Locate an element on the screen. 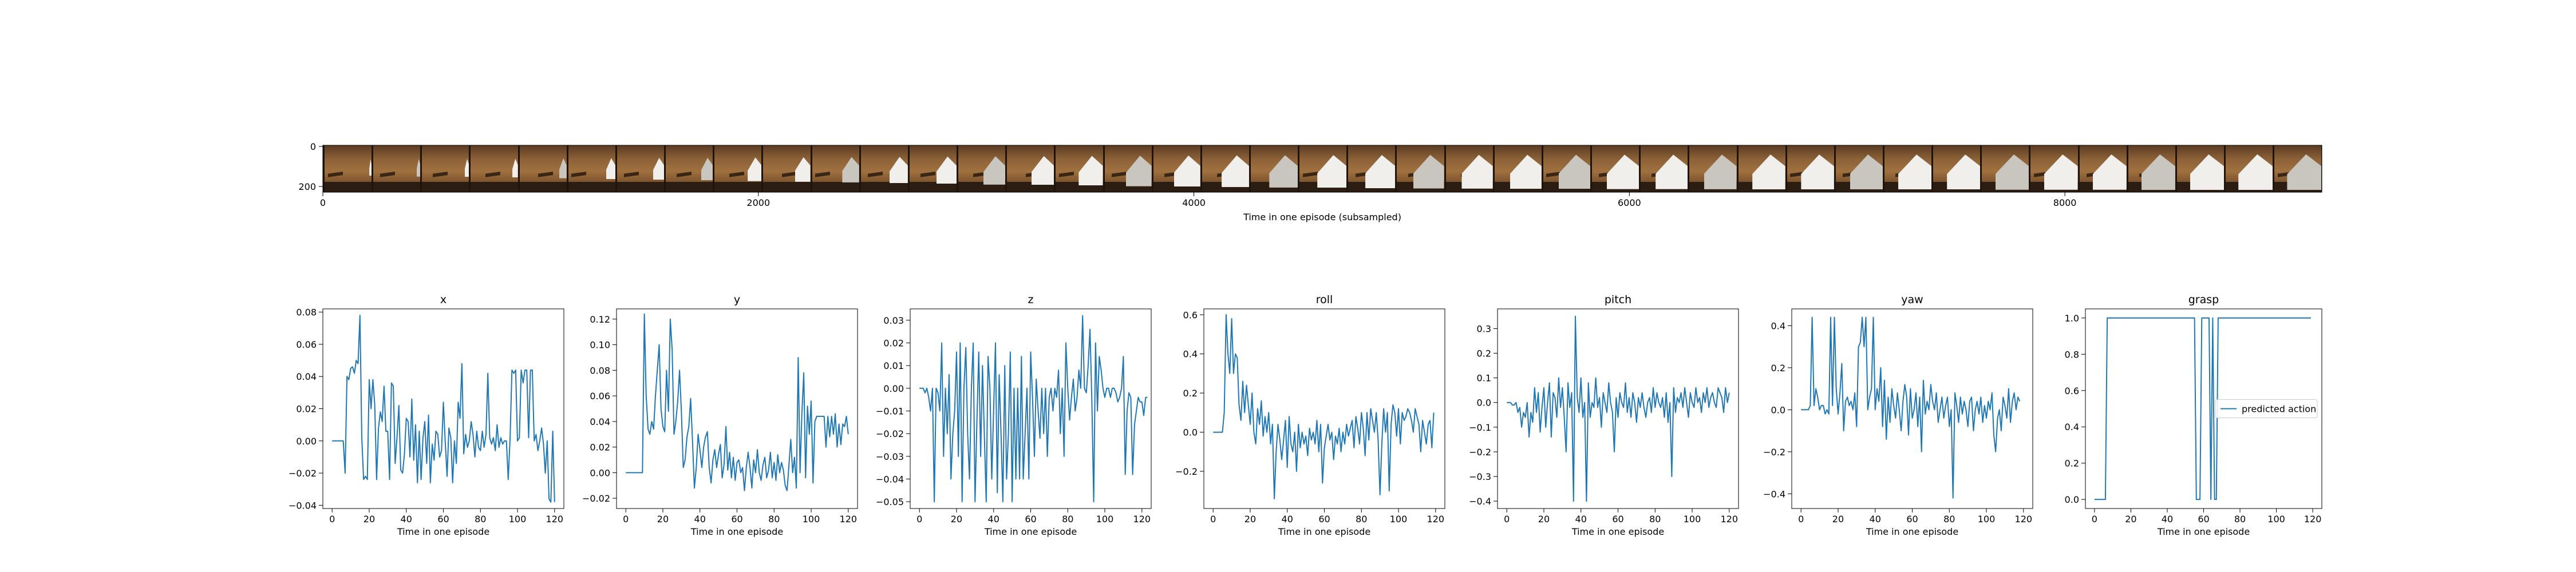 The width and height of the screenshot is (2576, 572). y-tick-label: −0.1 is located at coordinates (1480, 427).